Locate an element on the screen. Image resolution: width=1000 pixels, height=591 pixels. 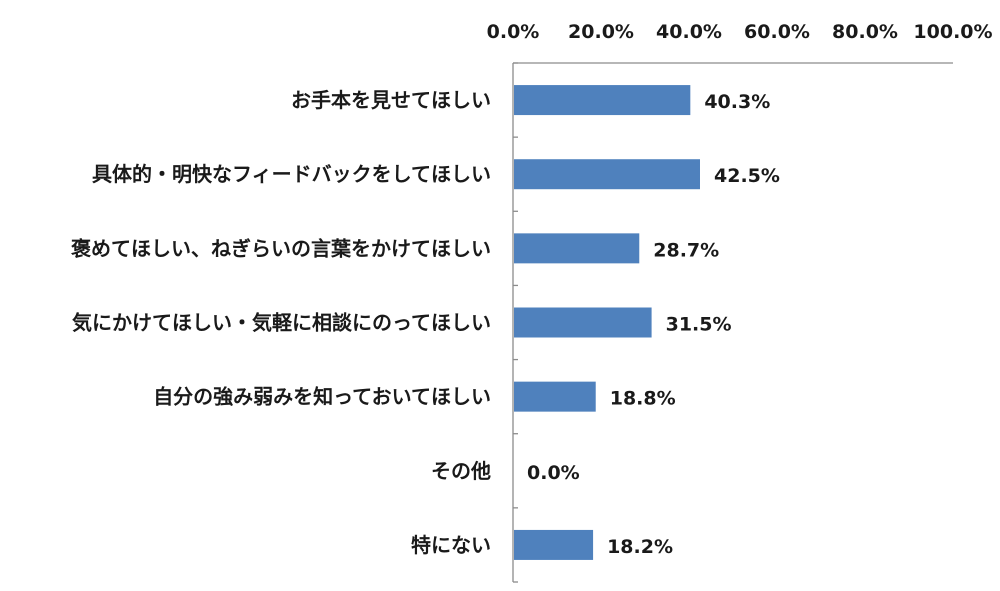
category-label: お手本を見せてほしい is located at coordinates (391, 100).